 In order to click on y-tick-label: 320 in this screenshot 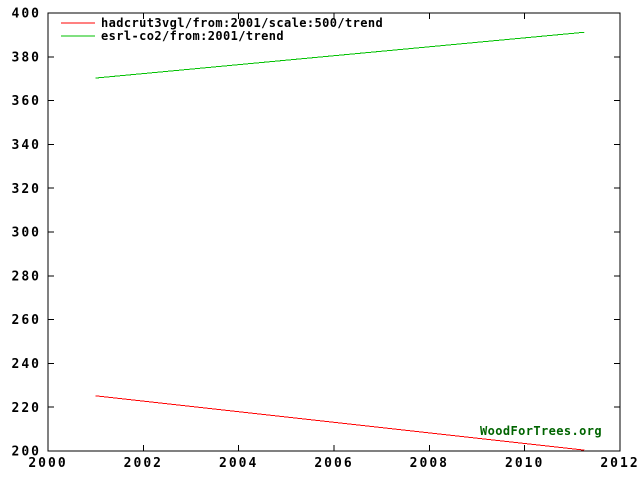, I will do `click(26, 189)`.